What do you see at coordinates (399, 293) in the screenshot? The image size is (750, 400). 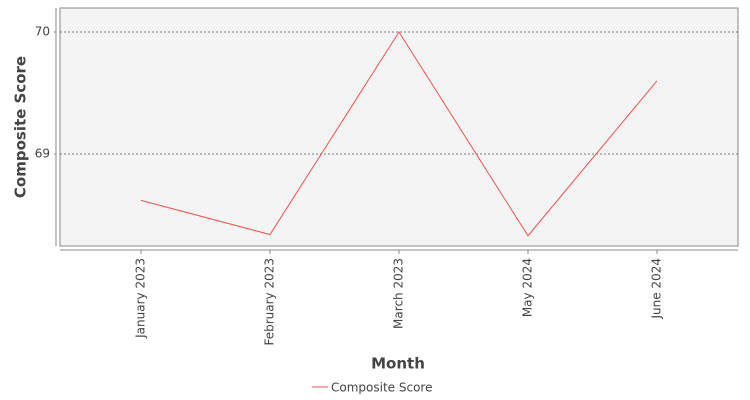 I see `x-tick-label: March 2023` at bounding box center [399, 293].